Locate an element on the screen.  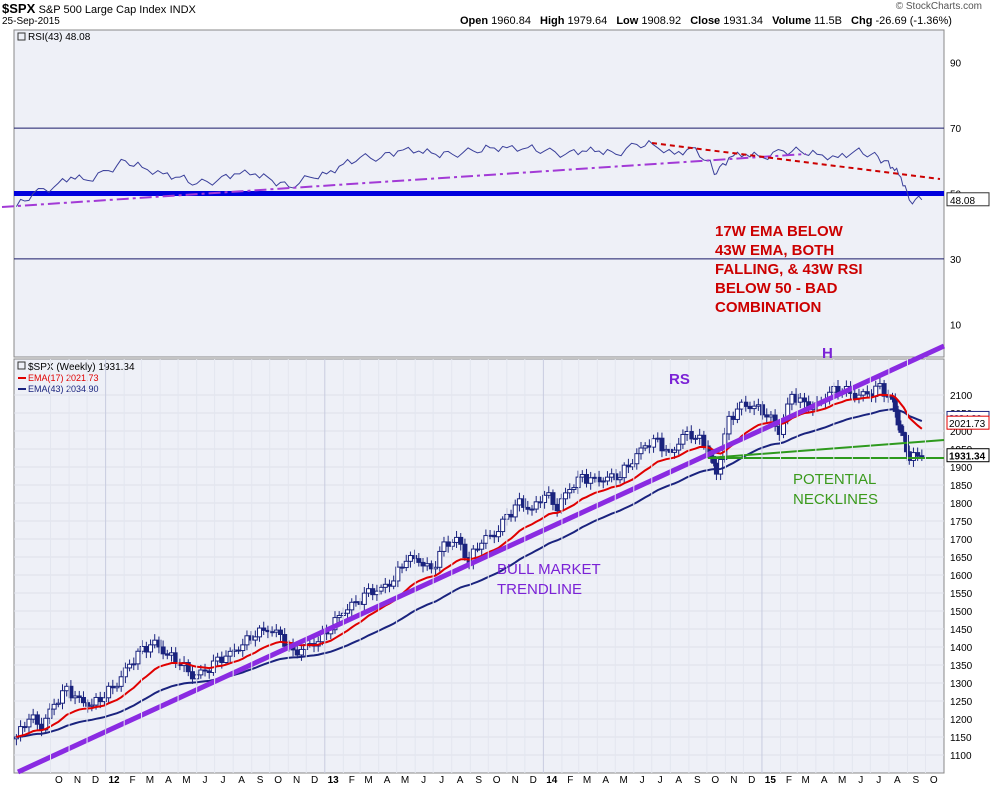
ohlc-label-chg: Chg is located at coordinates (863, 21).